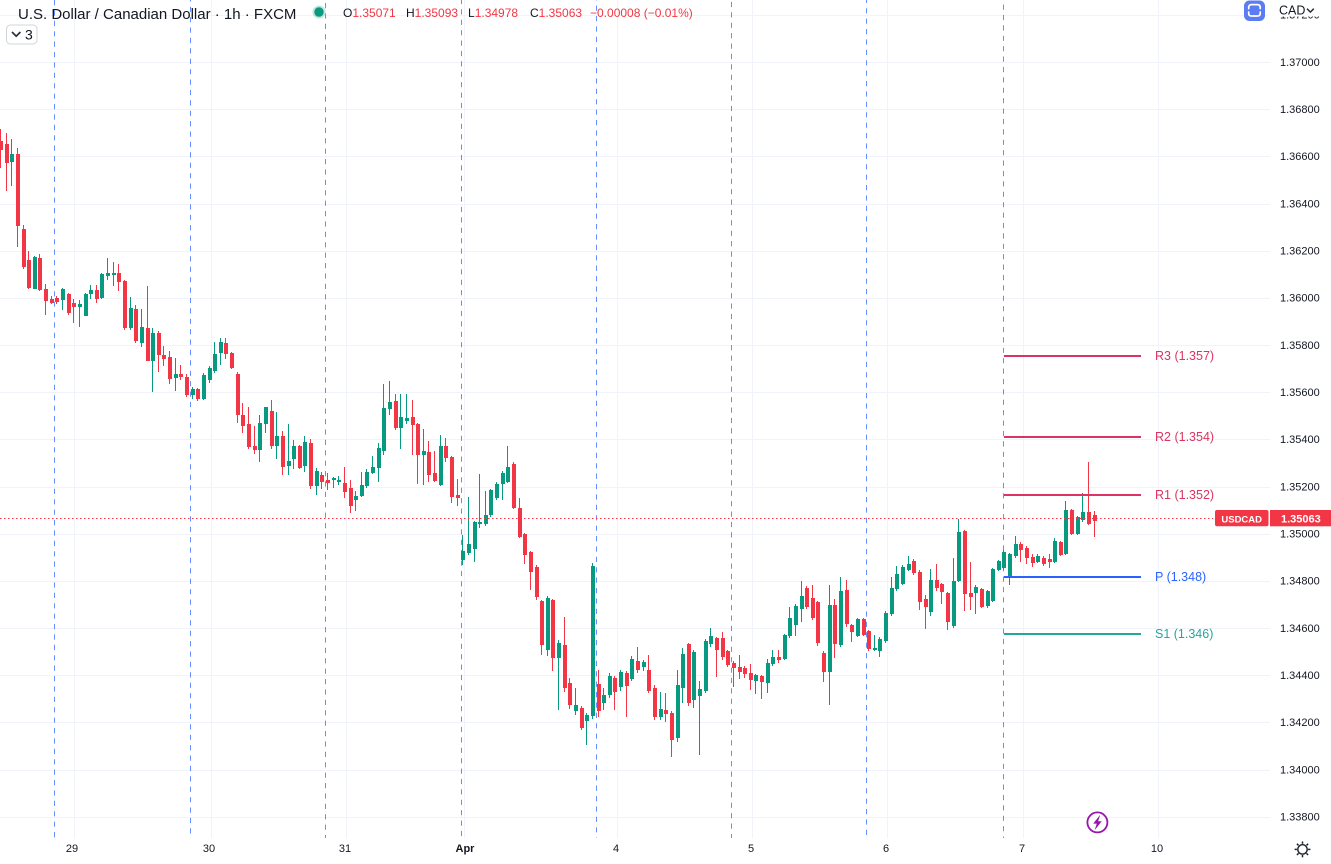 The width and height of the screenshot is (1331, 864). What do you see at coordinates (1300, 487) in the screenshot?
I see `svg-text: 1.35200` at bounding box center [1300, 487].